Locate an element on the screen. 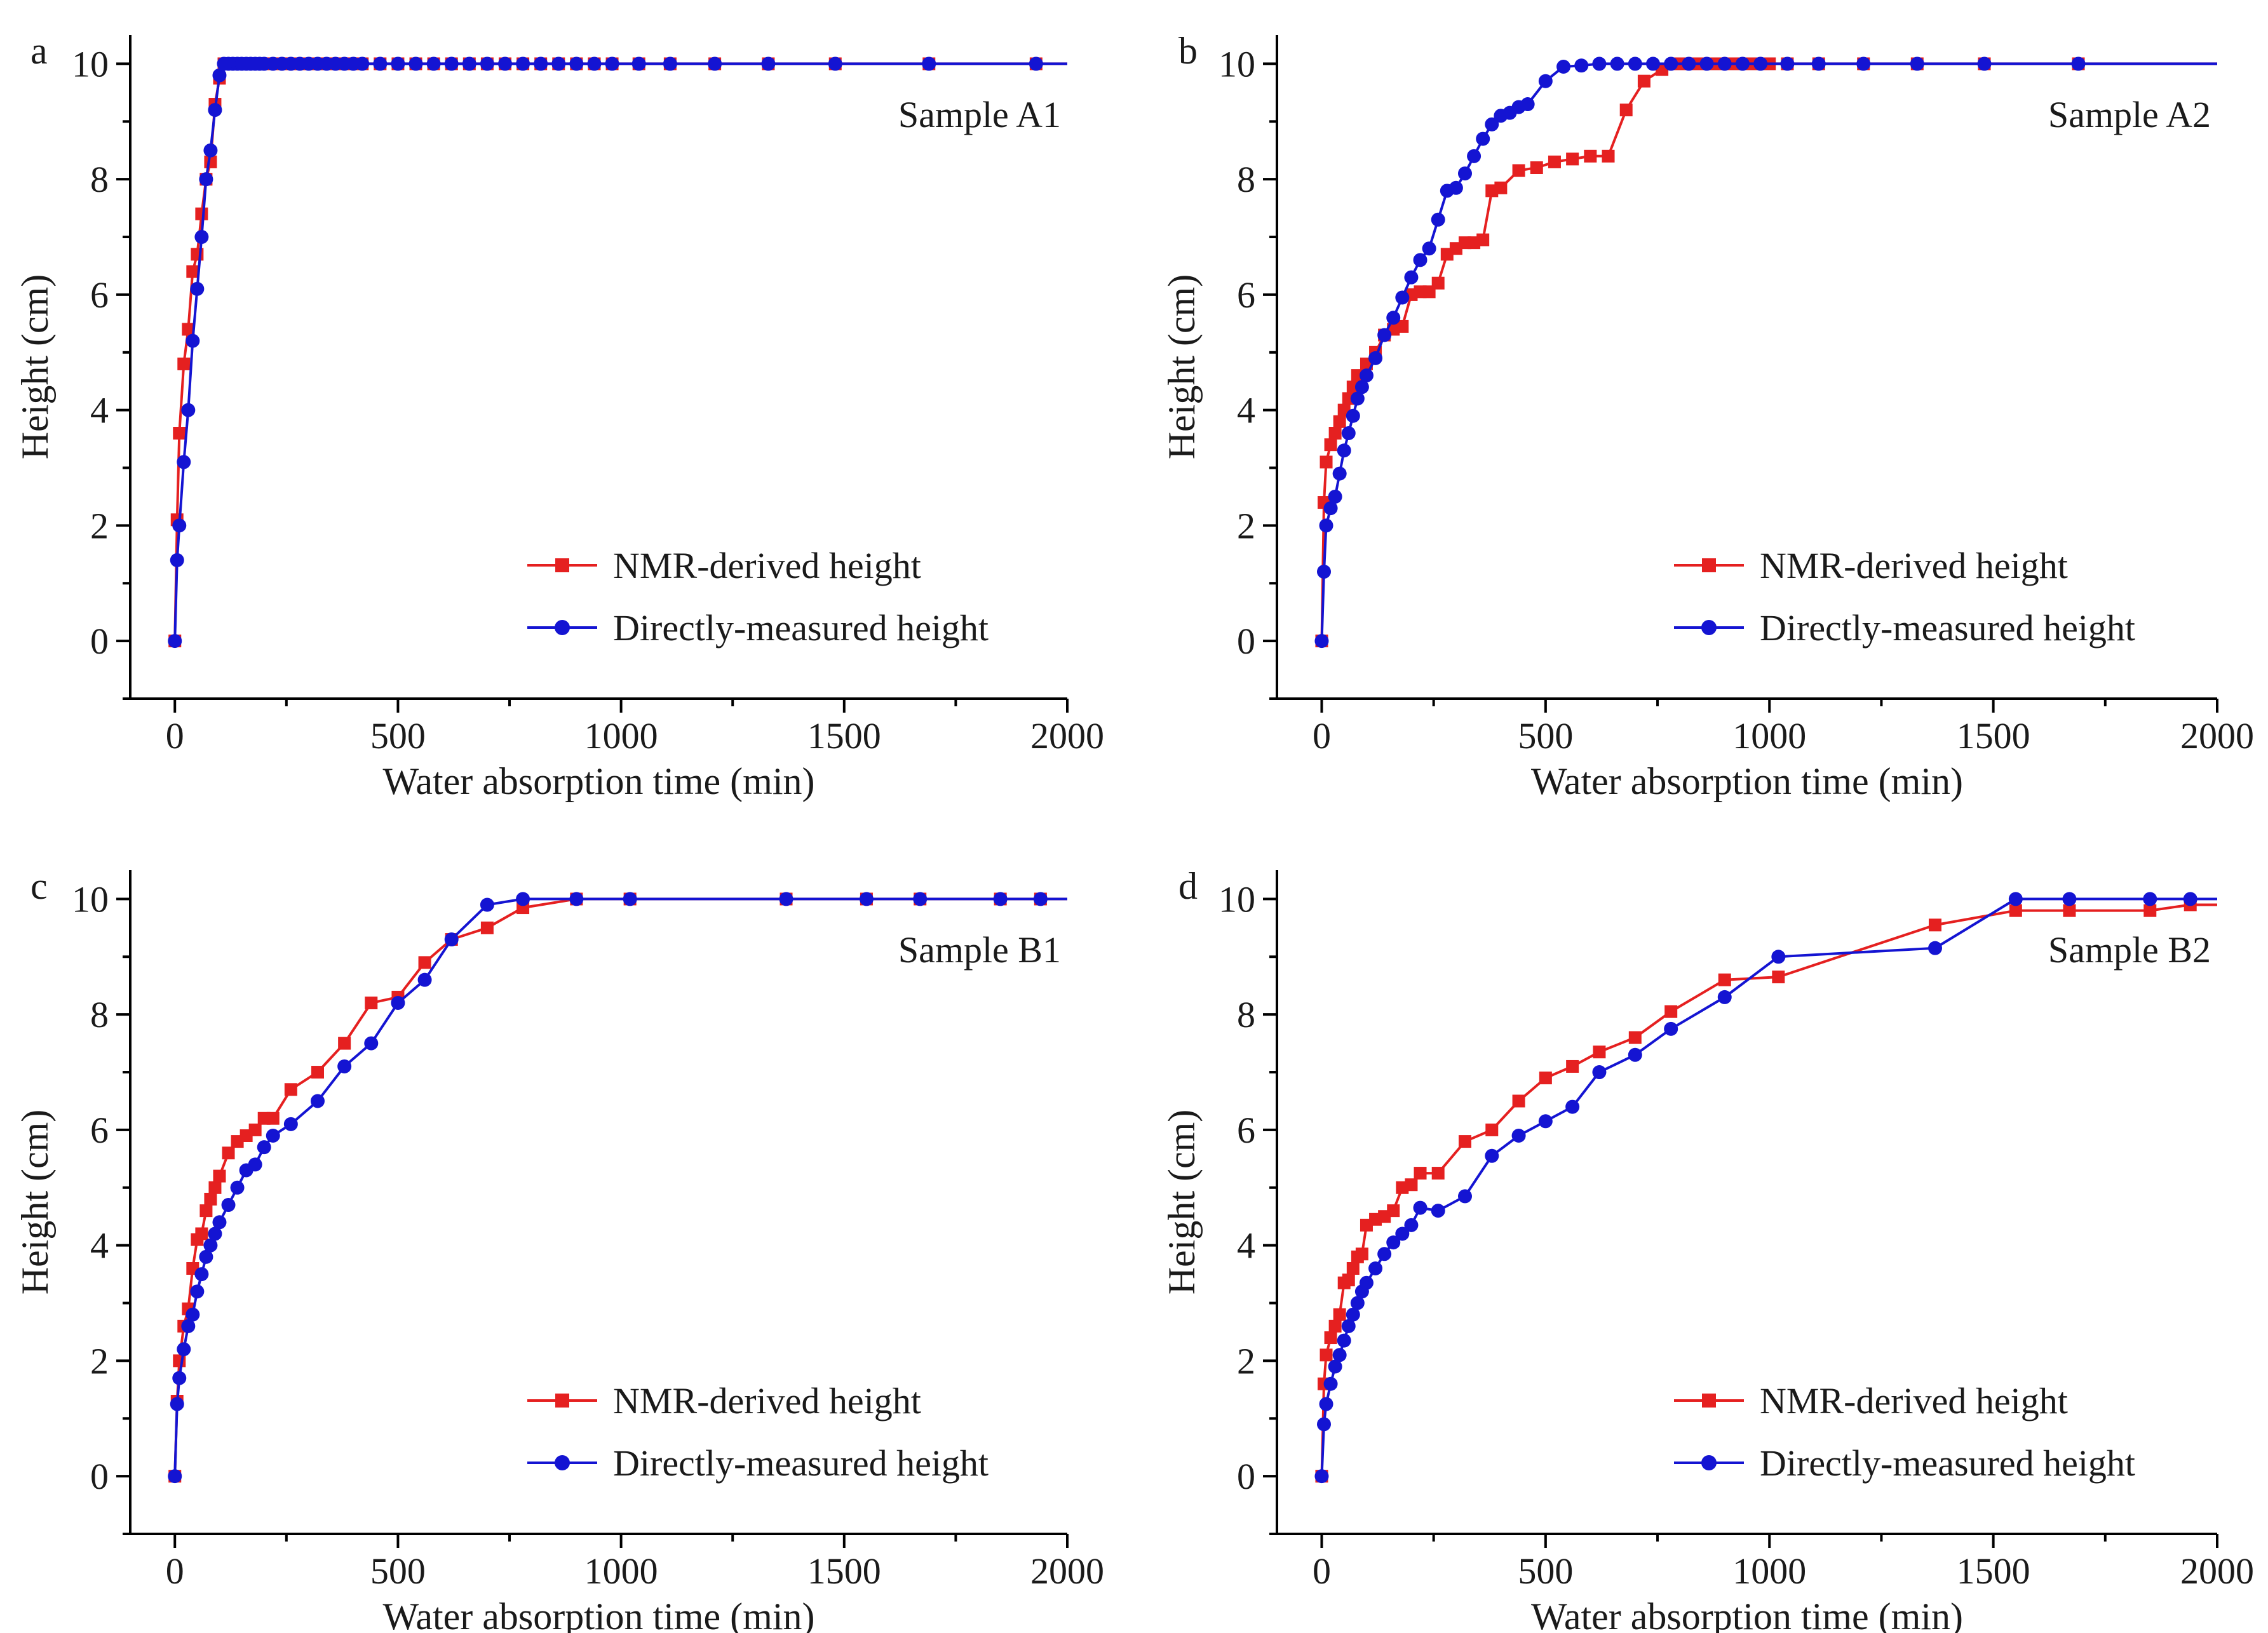 Image resolution: width=2268 pixels, height=1633 pixels. y-tick-label: 10 is located at coordinates (1236, 899).